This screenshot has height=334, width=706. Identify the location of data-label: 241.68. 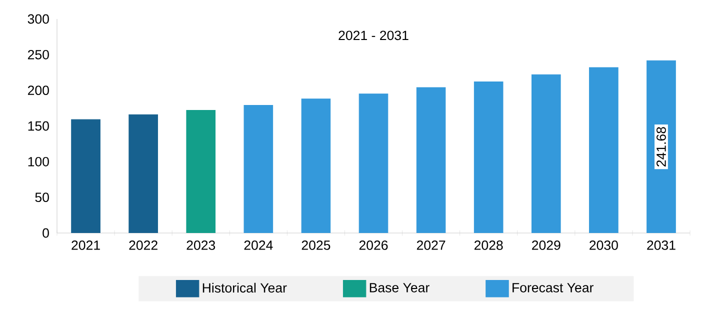
(661, 146).